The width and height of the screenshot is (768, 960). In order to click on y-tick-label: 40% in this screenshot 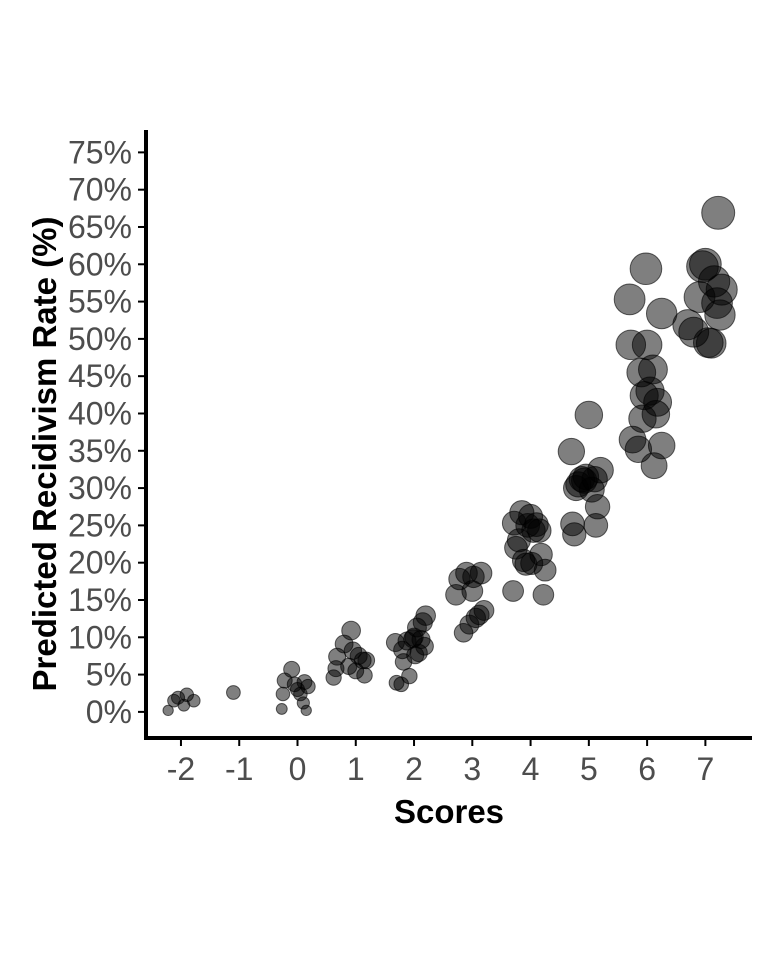, I will do `click(100, 413)`.